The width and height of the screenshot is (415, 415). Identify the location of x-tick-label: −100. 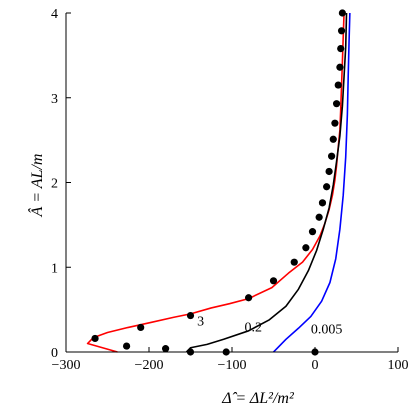
(232, 365).